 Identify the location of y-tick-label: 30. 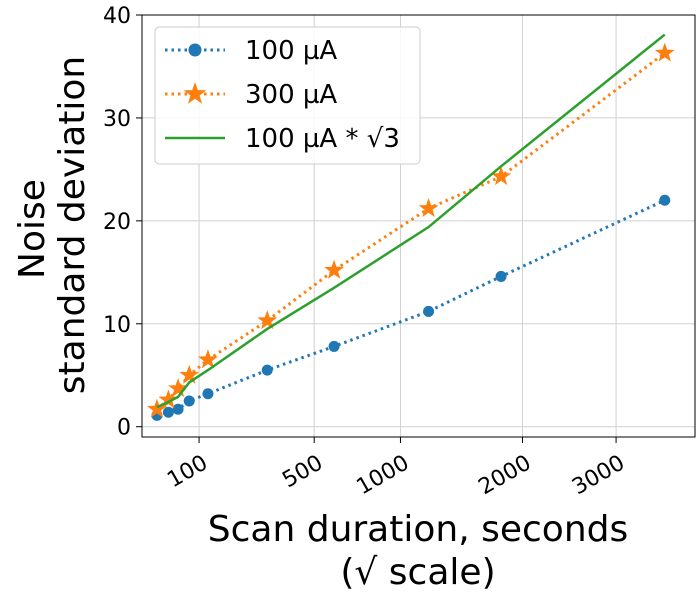
(117, 119).